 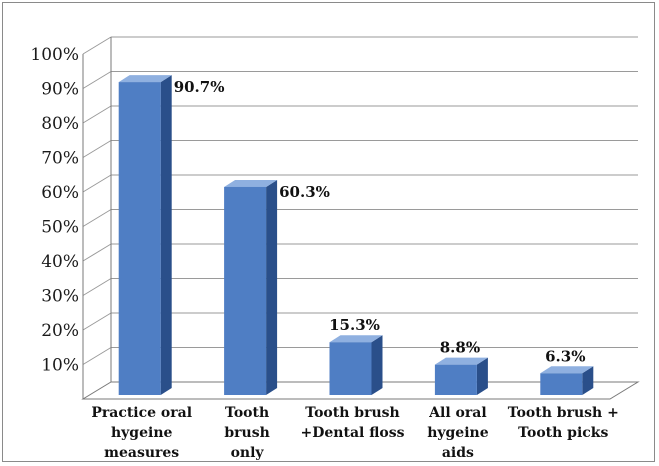 What do you see at coordinates (60, 124) in the screenshot?
I see `y-tick-label: 80%` at bounding box center [60, 124].